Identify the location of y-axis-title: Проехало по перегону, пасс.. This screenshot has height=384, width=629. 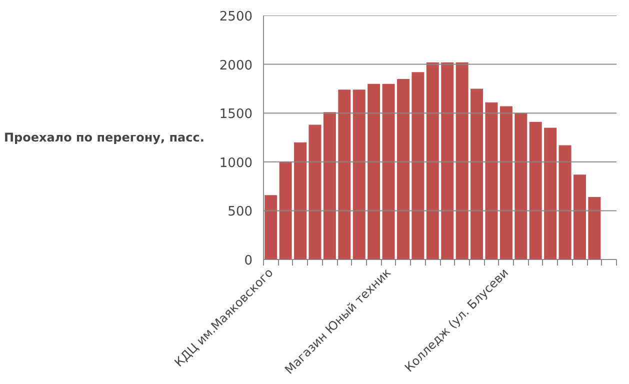
(104, 137).